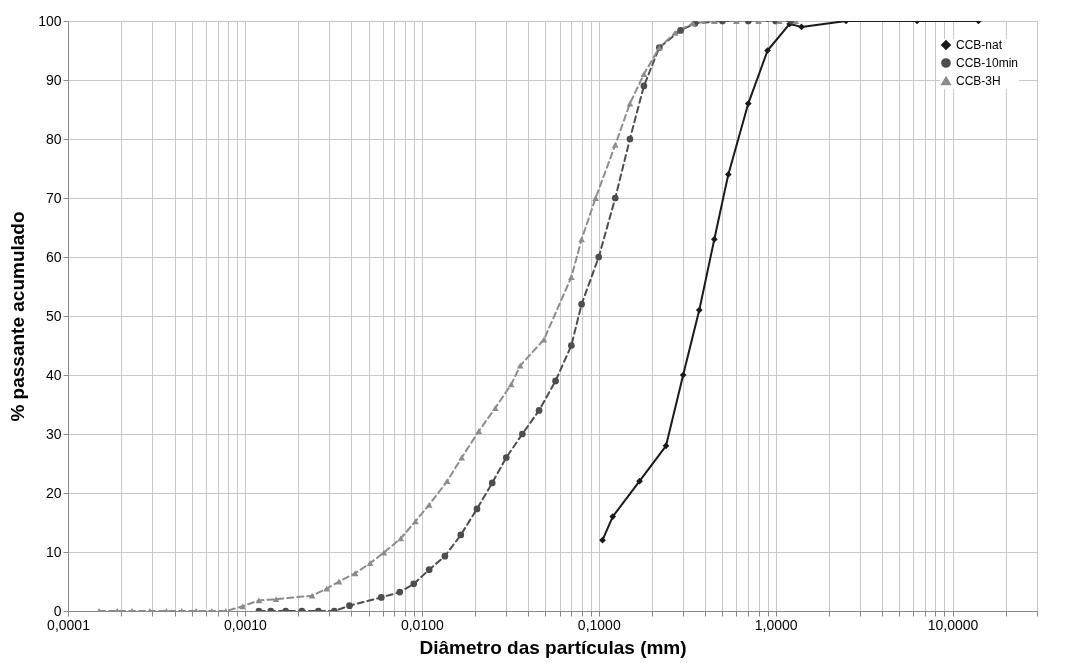  I want to click on y-tick-label: 50, so click(53, 315).